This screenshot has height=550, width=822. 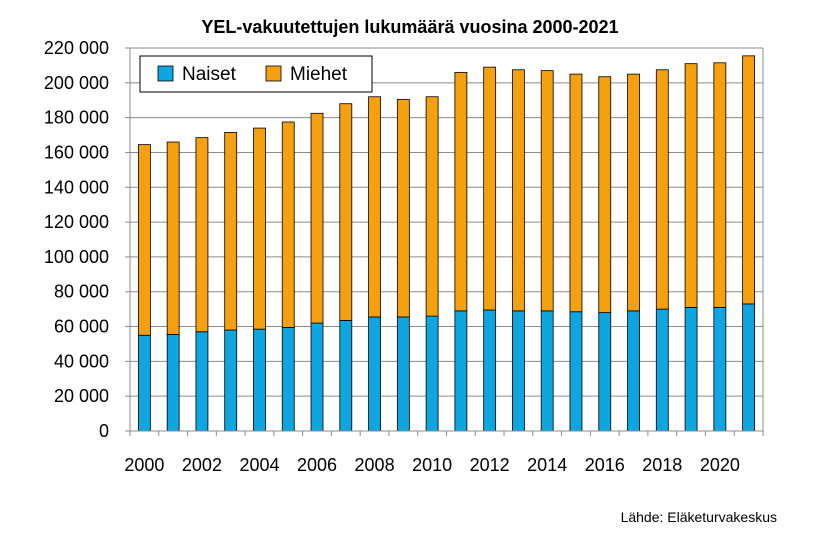 What do you see at coordinates (605, 465) in the screenshot?
I see `x-tick-label: 2016` at bounding box center [605, 465].